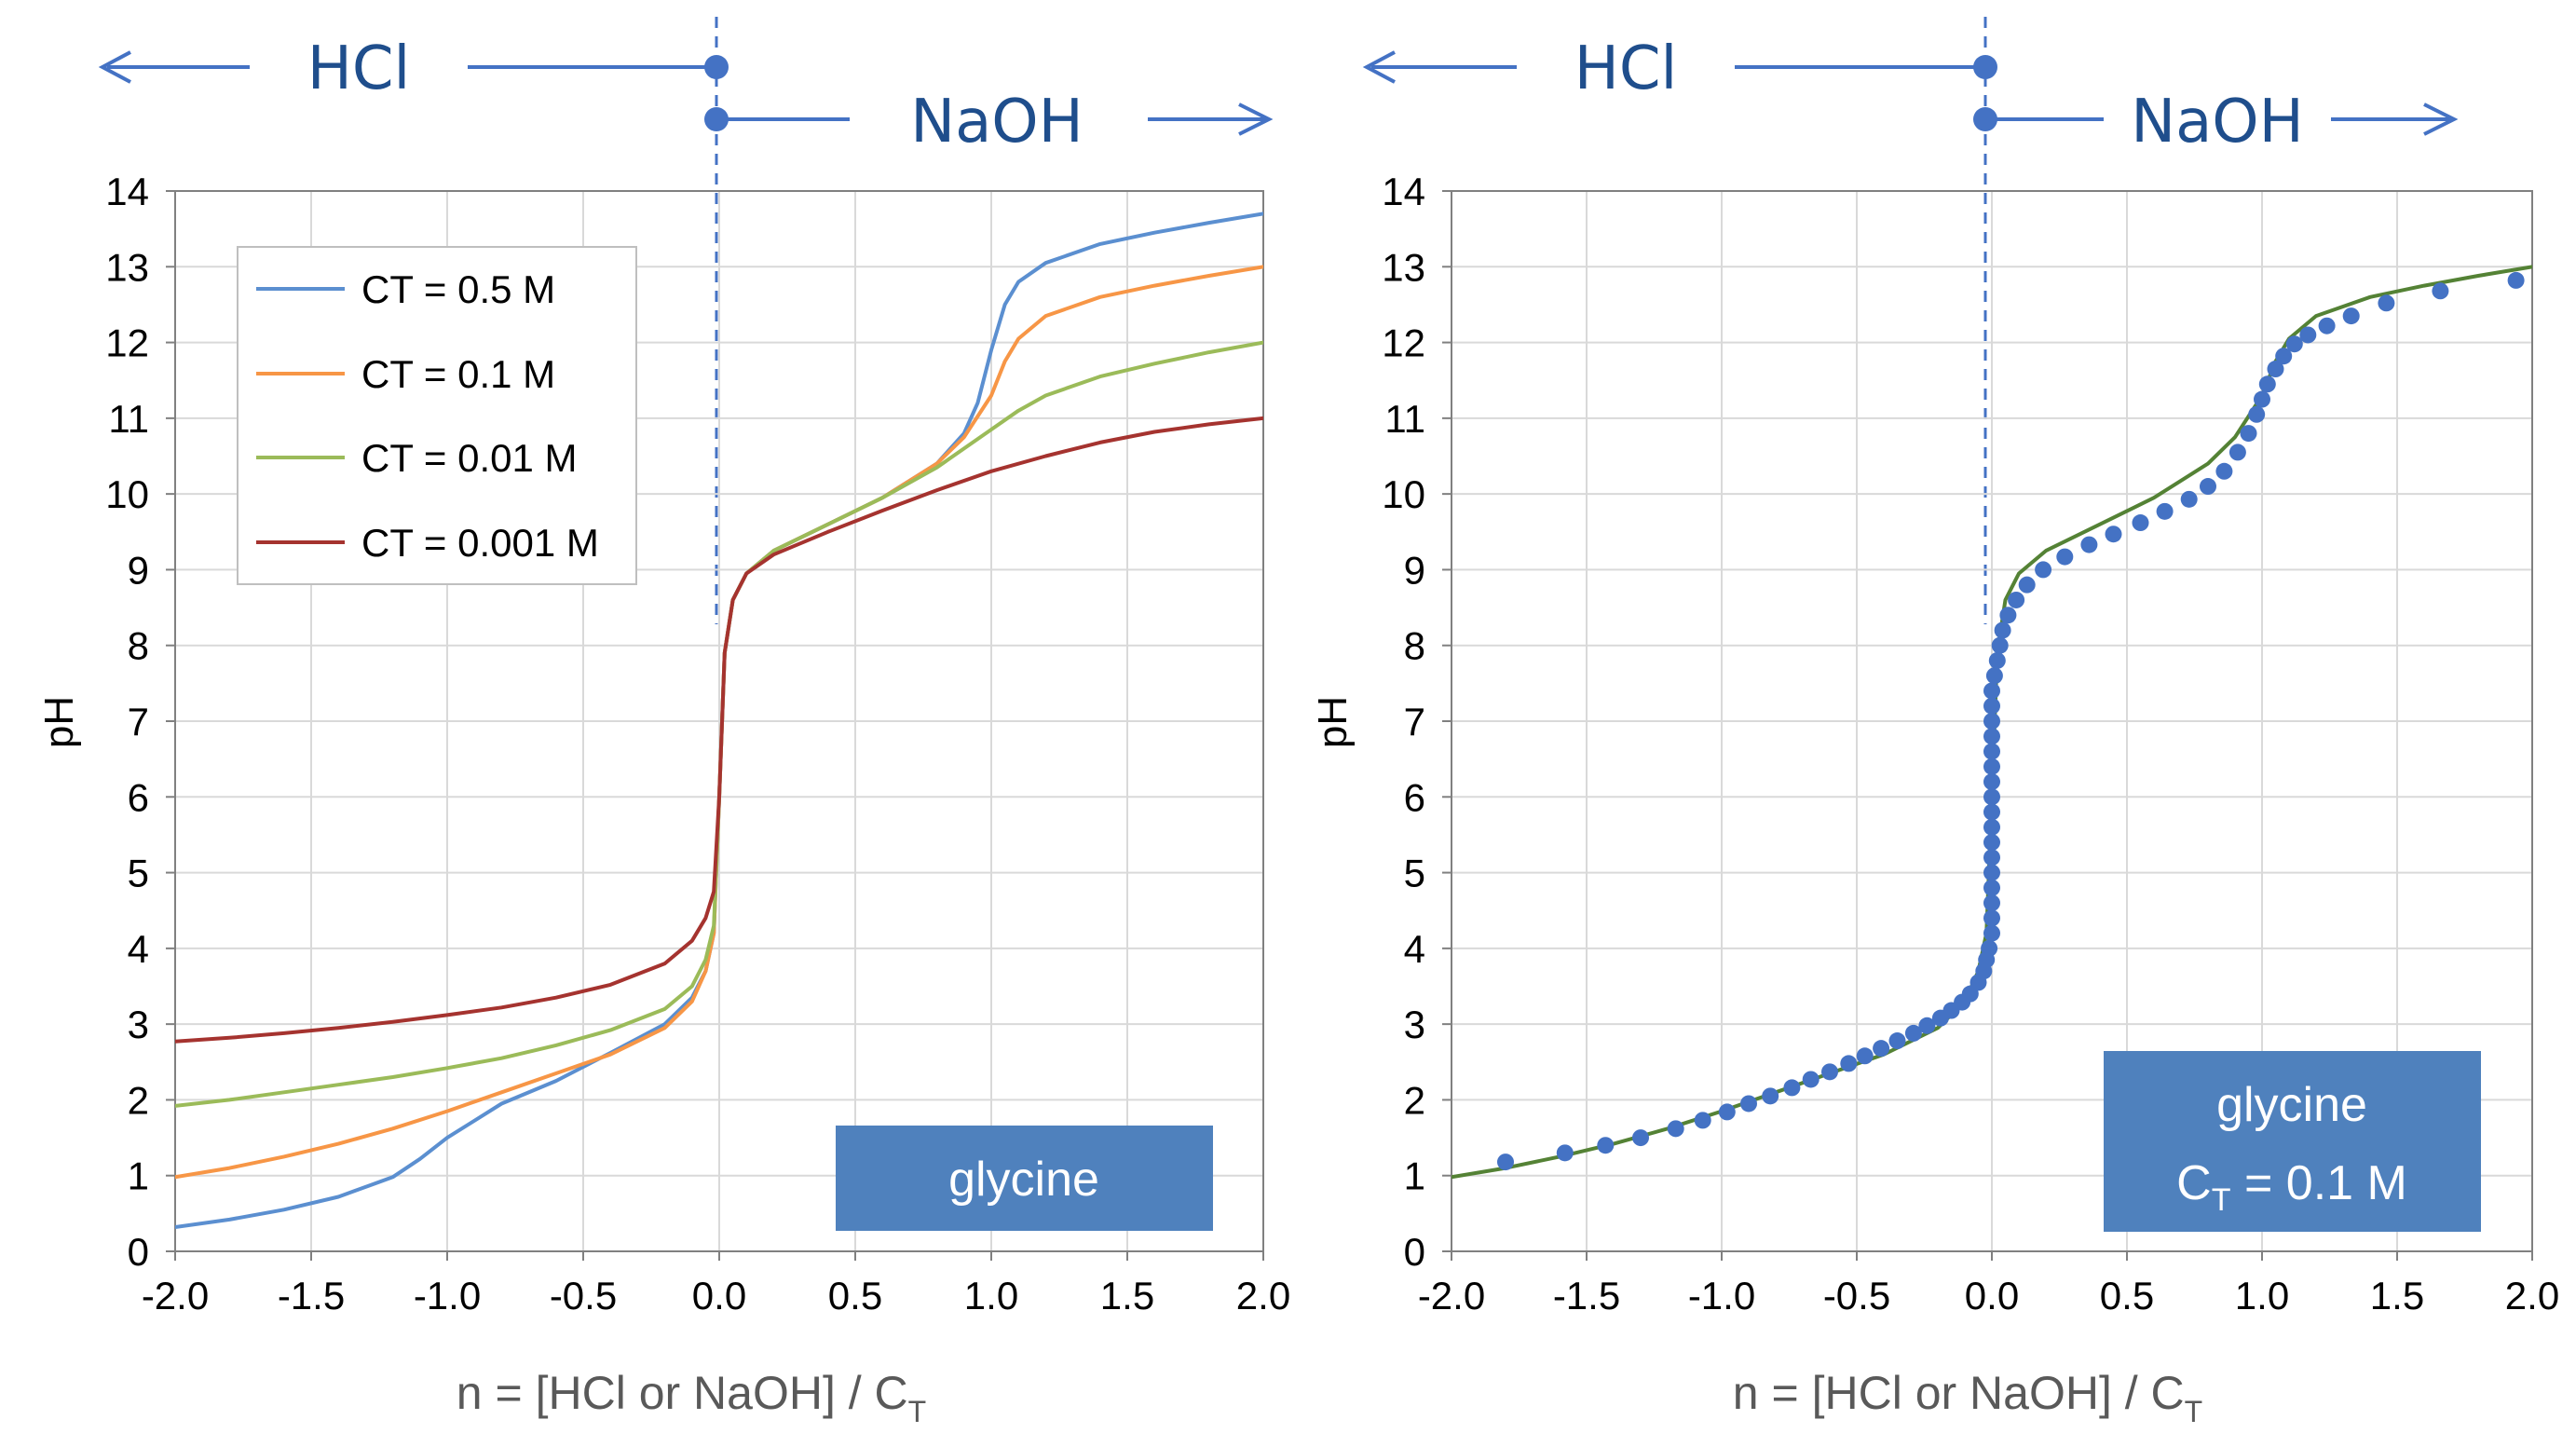 The image size is (2576, 1447). I want to click on left-xtick-label: -1.0, so click(447, 1295).